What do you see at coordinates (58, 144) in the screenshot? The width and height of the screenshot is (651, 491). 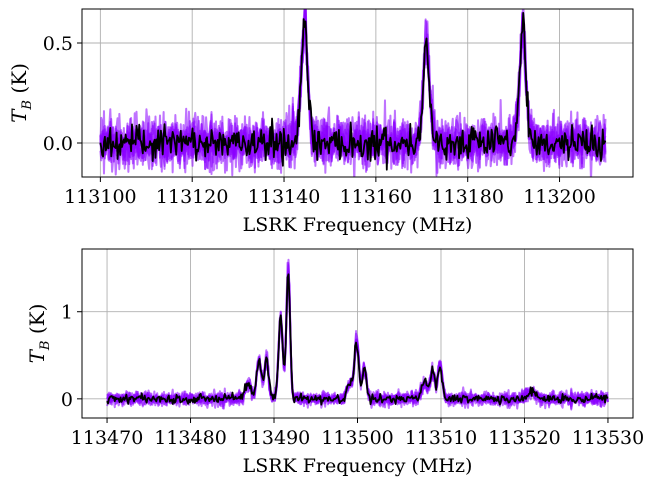 I see `y-tick-label: 0.0` at bounding box center [58, 144].